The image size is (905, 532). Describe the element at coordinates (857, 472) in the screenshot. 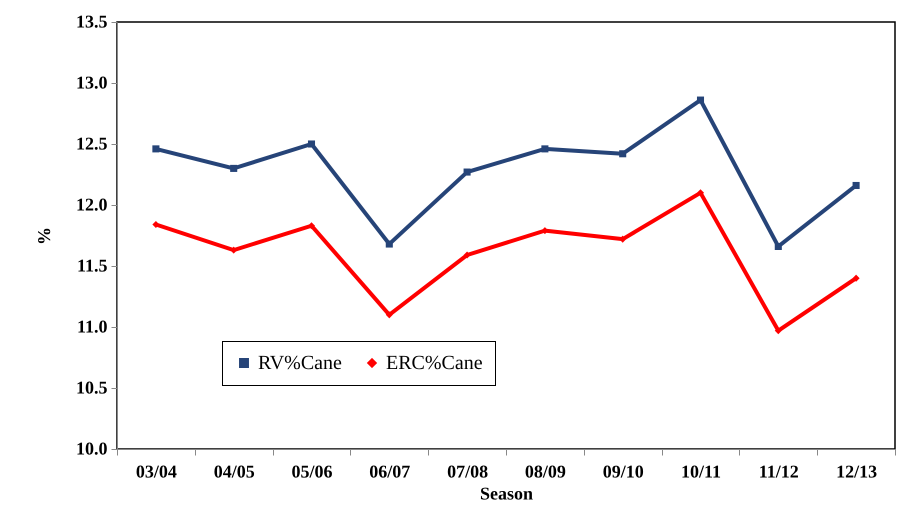

I see `x-tick-label: 12/13` at that location.